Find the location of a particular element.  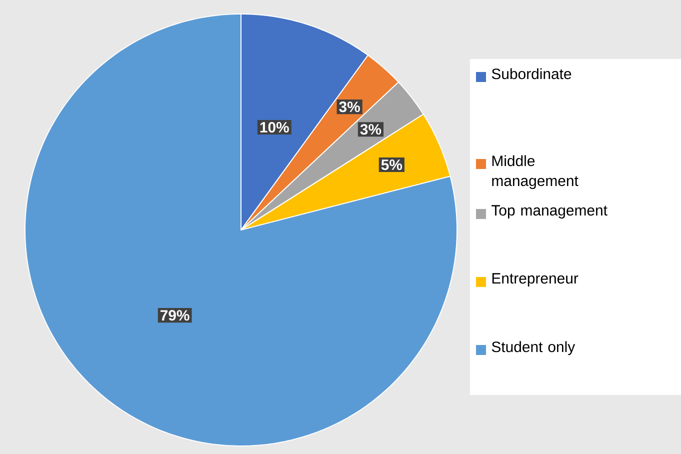

data-label: 79% is located at coordinates (175, 315).